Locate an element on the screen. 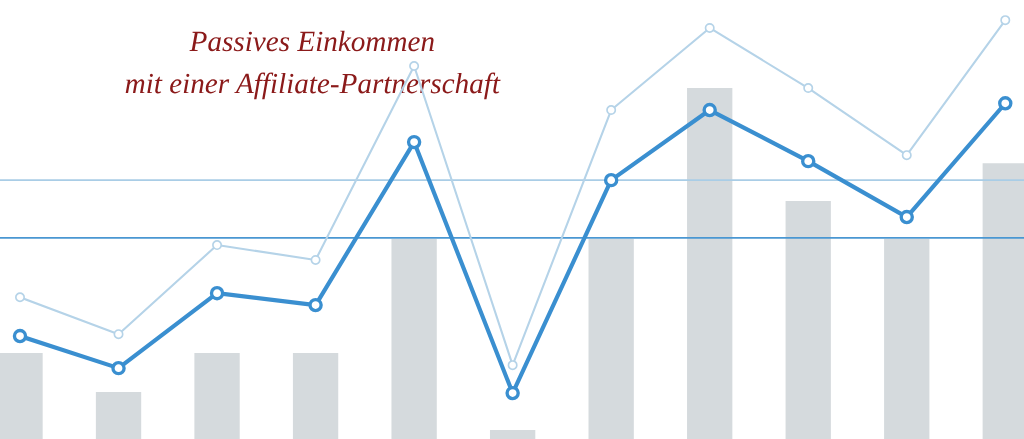 This screenshot has height=439, width=1024. chart-title: Passives Einkommen mit einer Affiliate-Partnerschaft is located at coordinates (313, 65).